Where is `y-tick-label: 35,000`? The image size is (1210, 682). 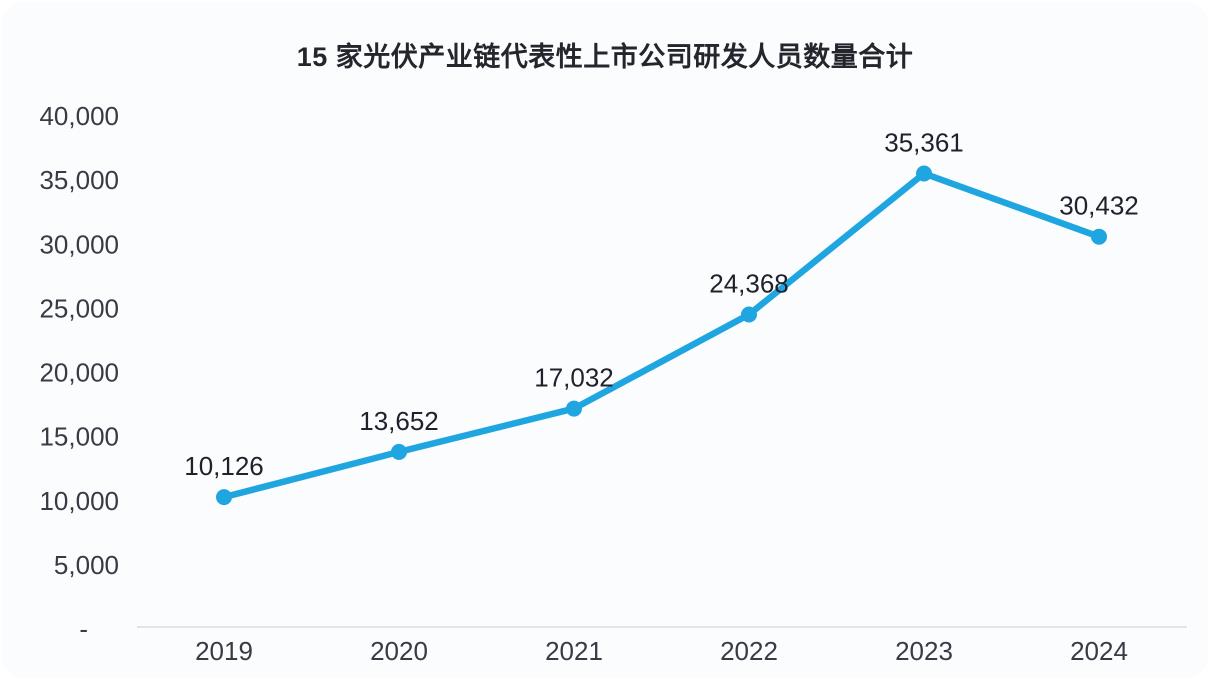
y-tick-label: 35,000 is located at coordinates (79, 180).